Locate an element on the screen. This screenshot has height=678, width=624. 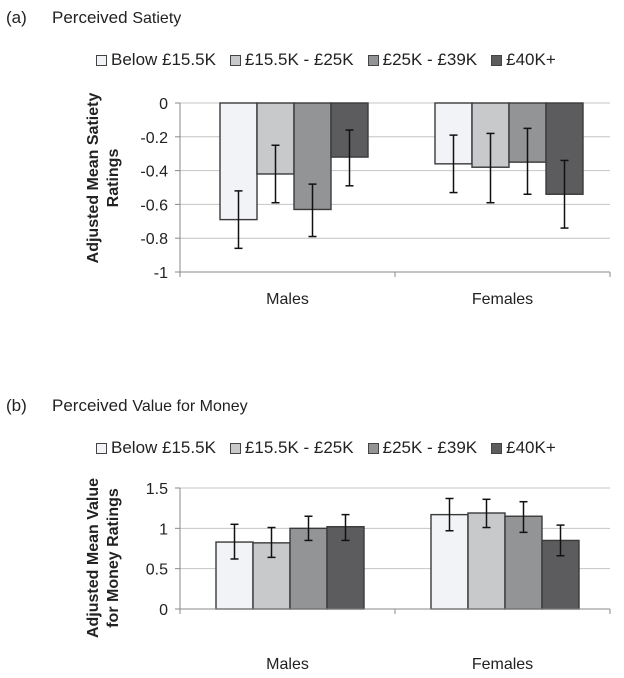
panel-label: (a) is located at coordinates (16, 17).